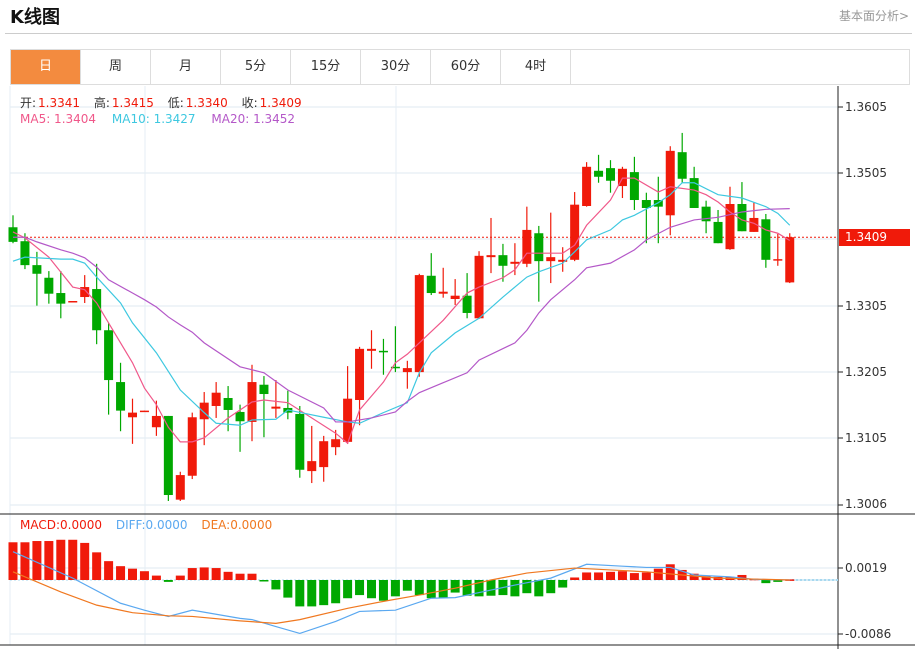 The height and width of the screenshot is (649, 915). Describe the element at coordinates (35, 17) in the screenshot. I see `page-title: K线图` at that location.